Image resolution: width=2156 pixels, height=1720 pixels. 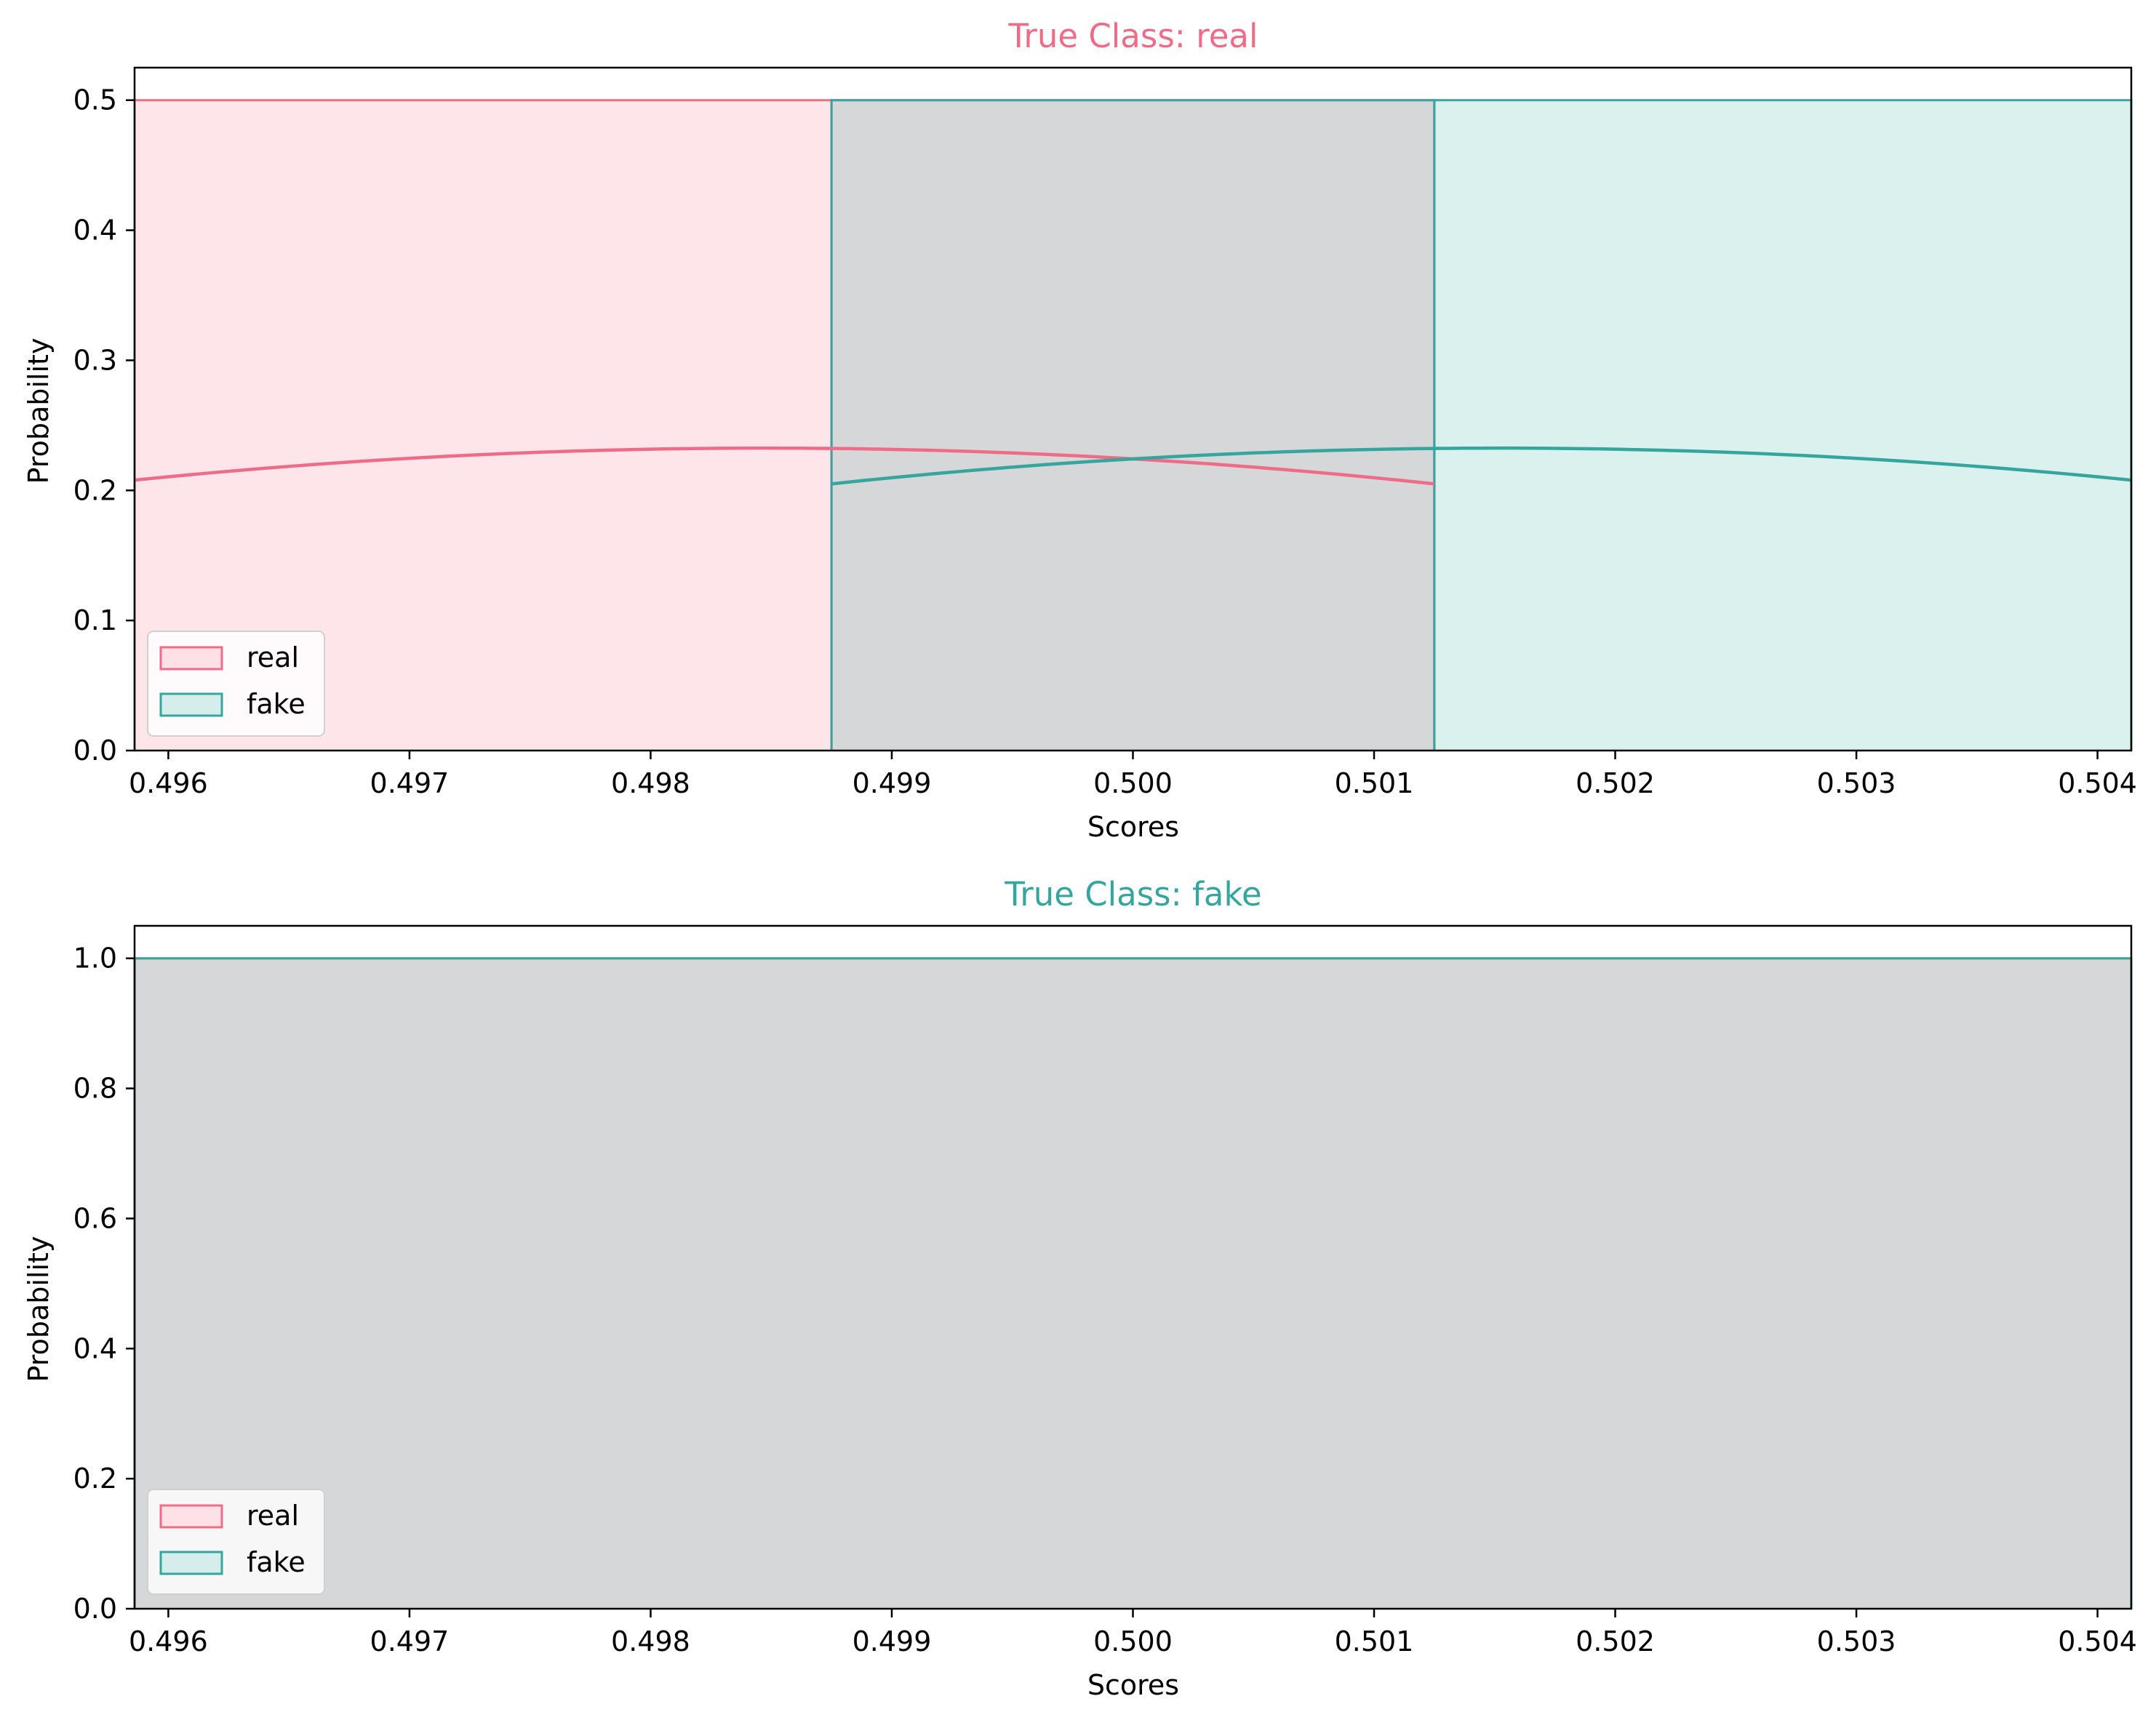 I want to click on bar-fake, so click(x=1782, y=425).